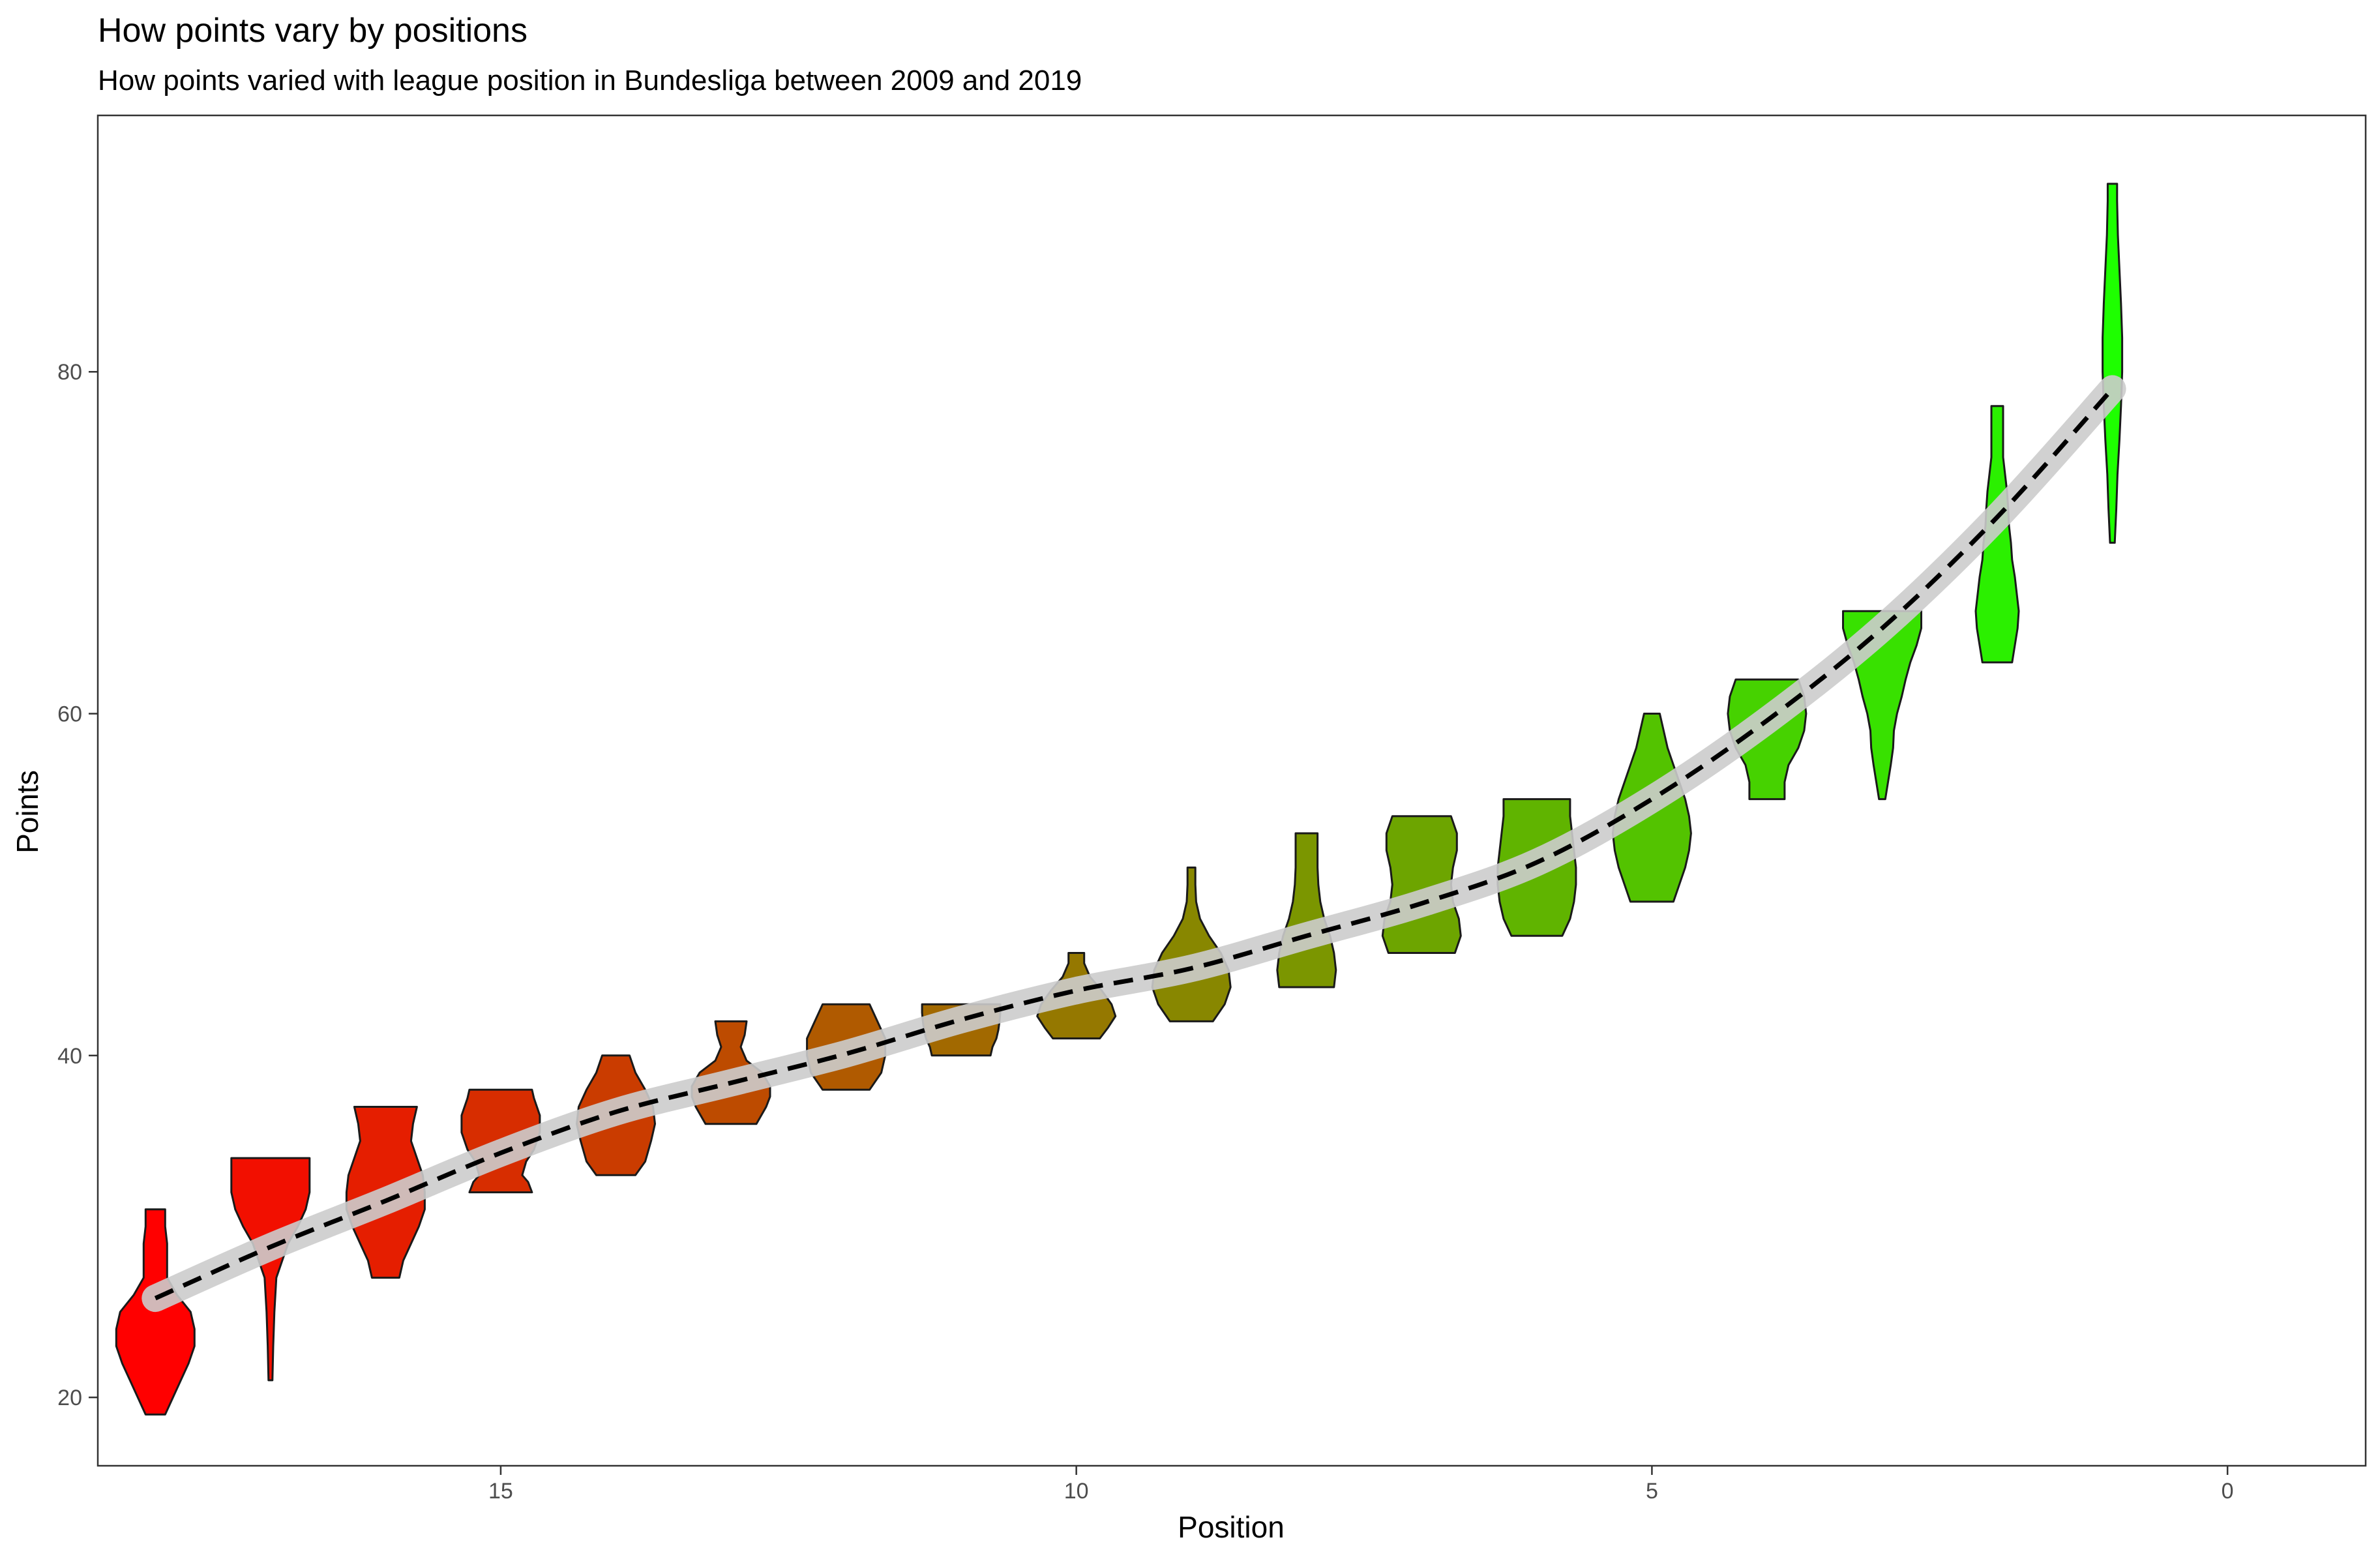  I want to click on y-tick-label: 40, so click(69, 1057).